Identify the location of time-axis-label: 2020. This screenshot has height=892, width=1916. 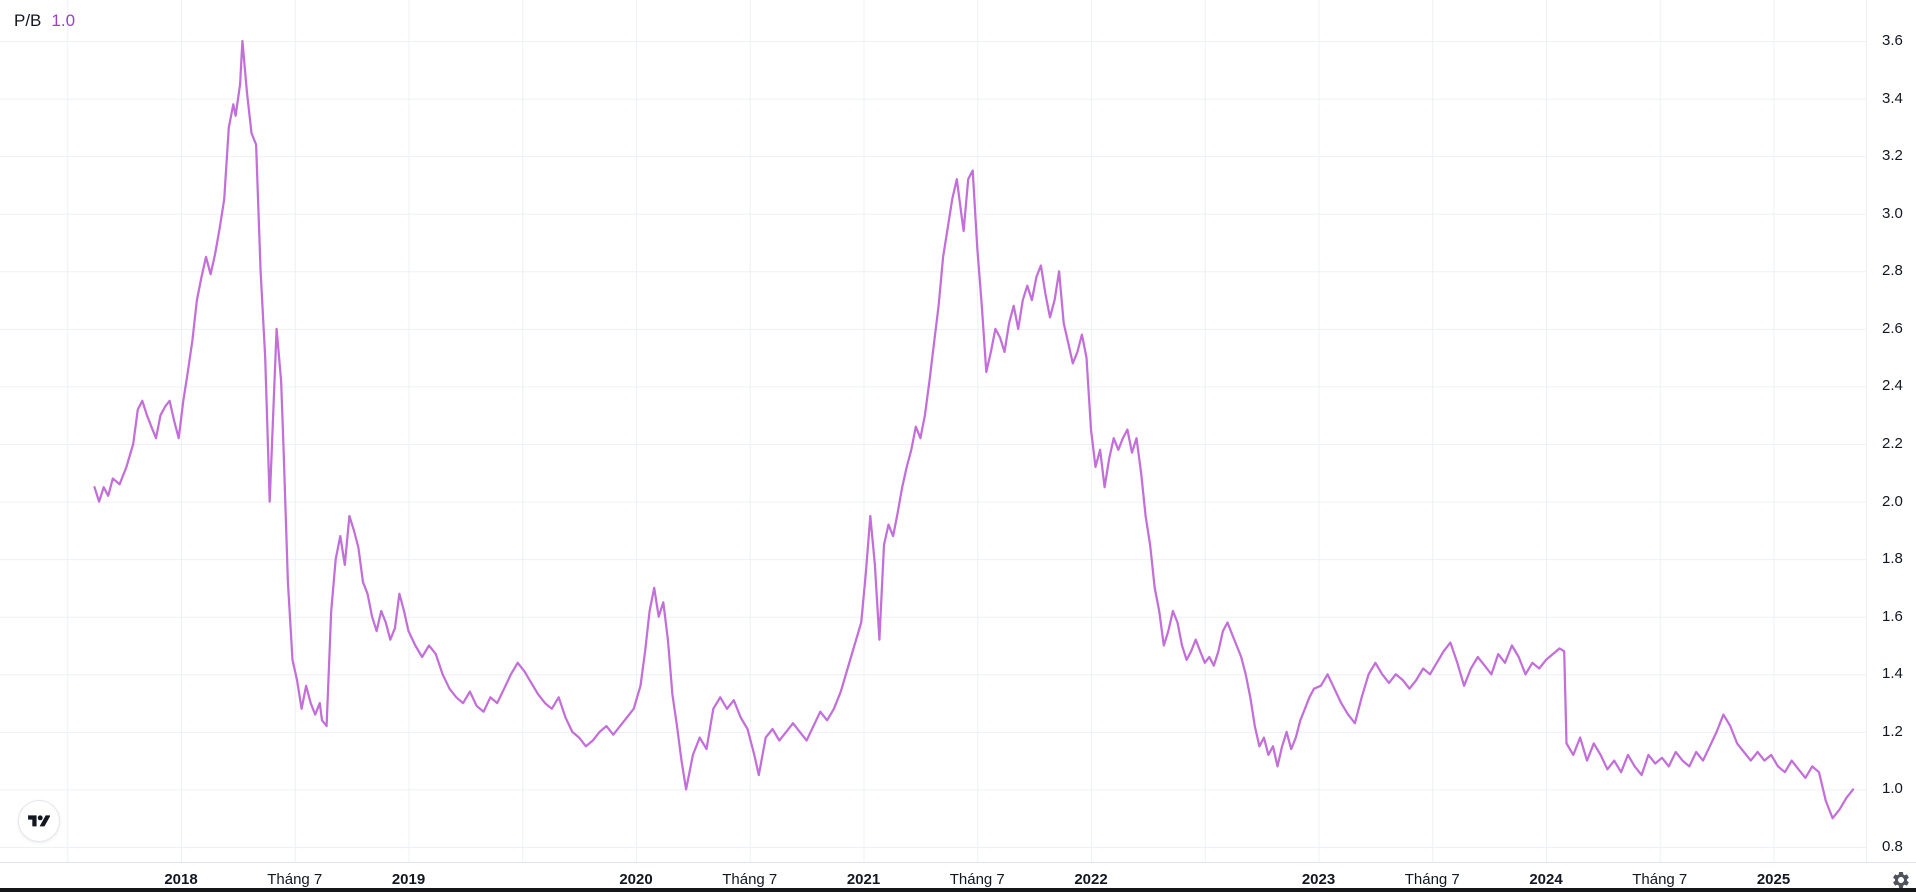
(636, 879).